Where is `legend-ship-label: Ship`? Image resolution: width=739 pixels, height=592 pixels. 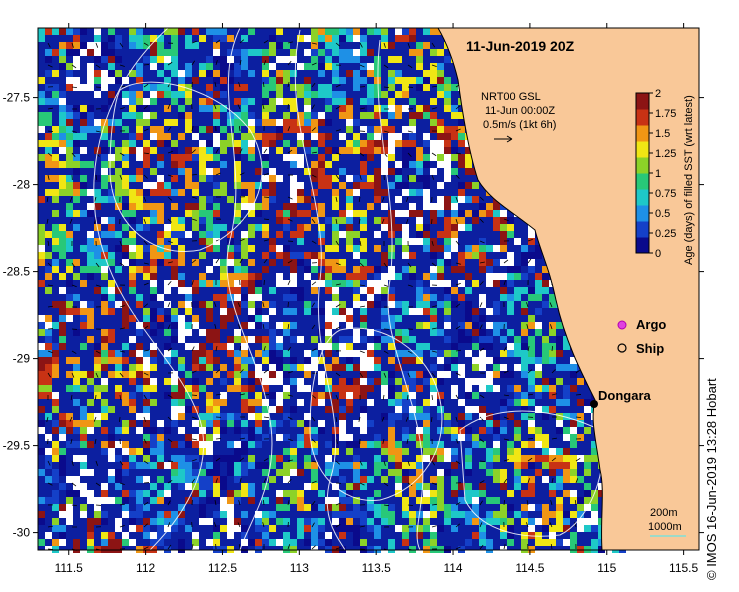 legend-ship-label: Ship is located at coordinates (650, 348).